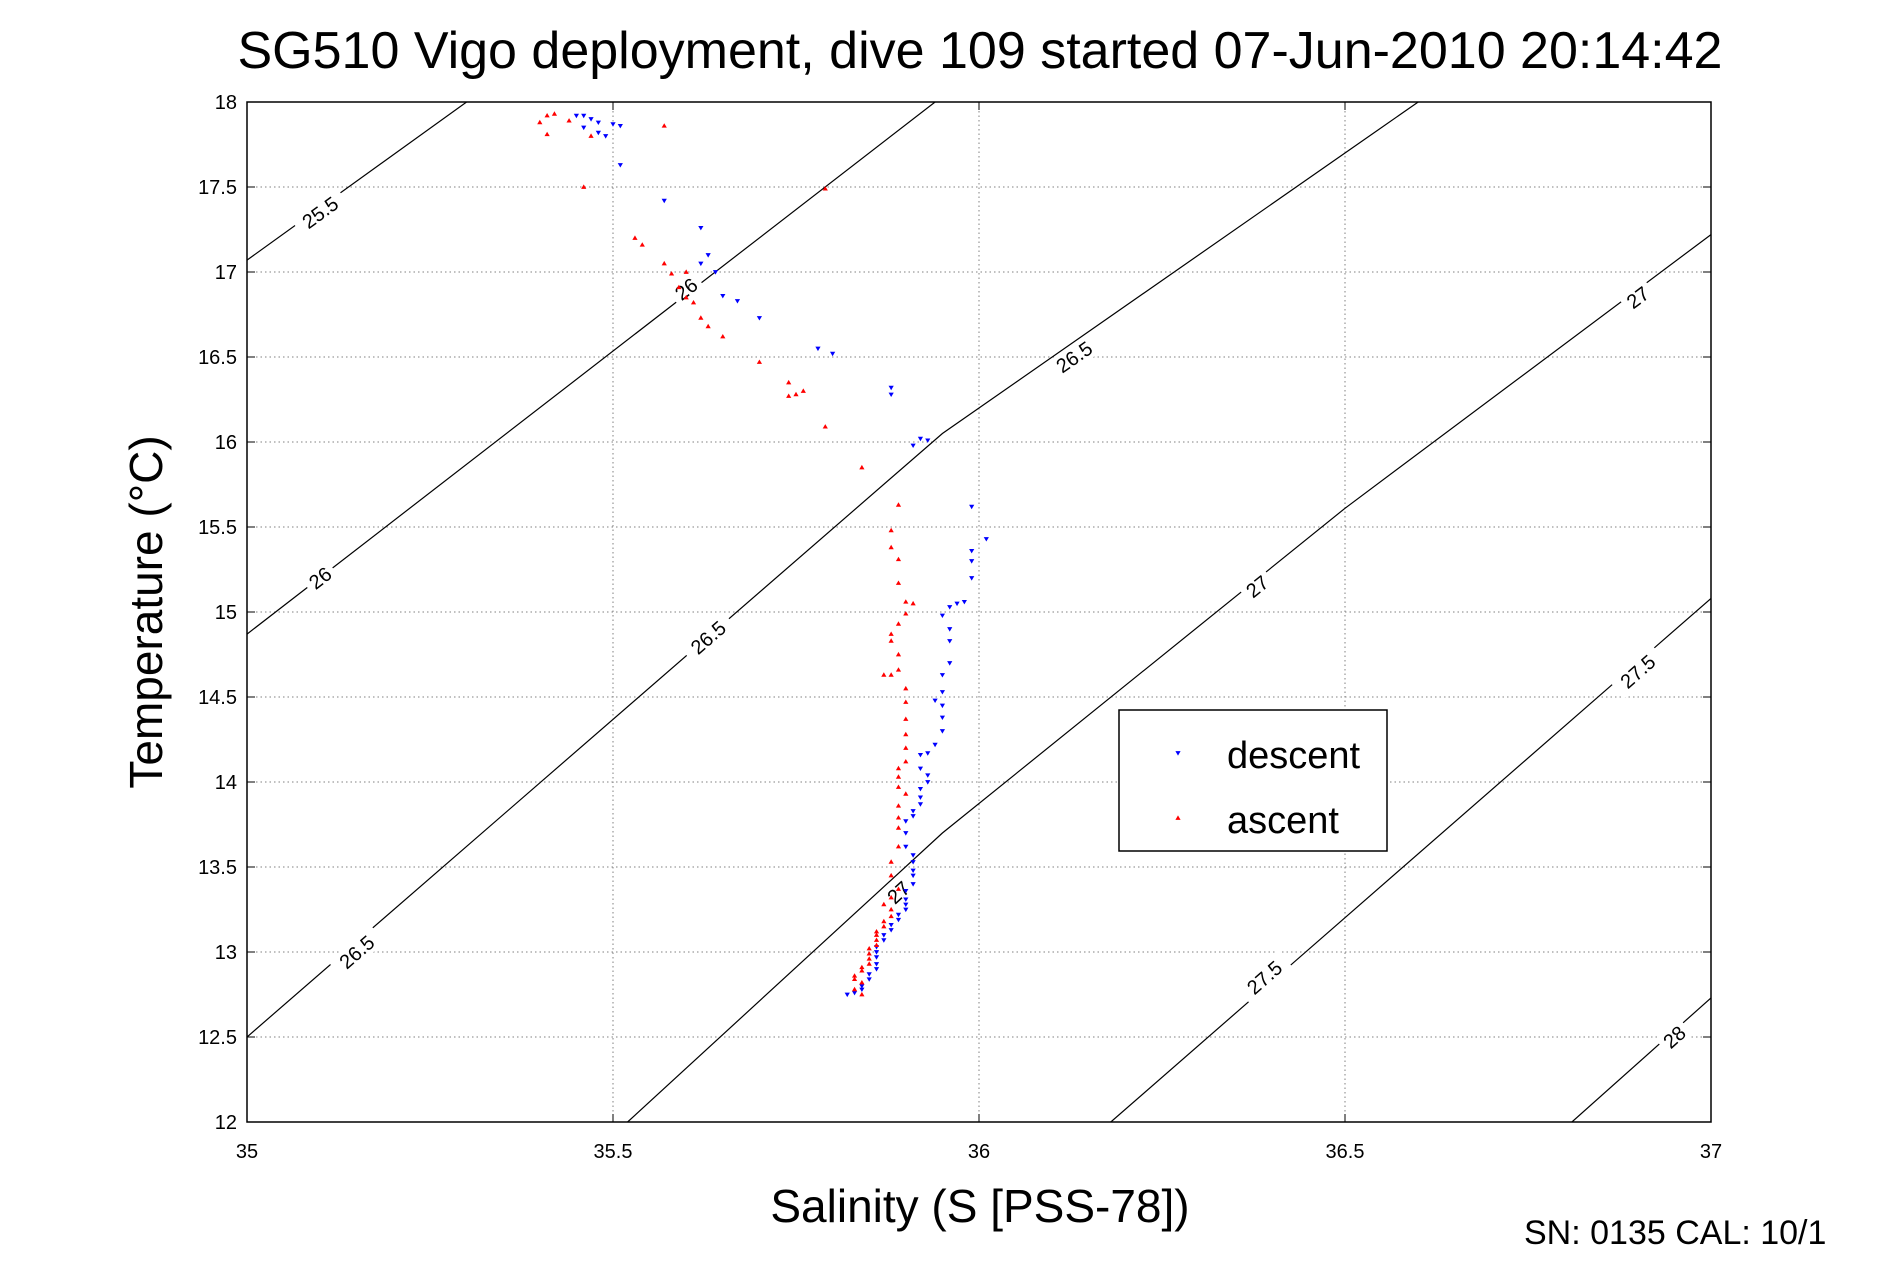 The image size is (1891, 1262). What do you see at coordinates (226, 953) in the screenshot?
I see `y-tick-label: 13` at bounding box center [226, 953].